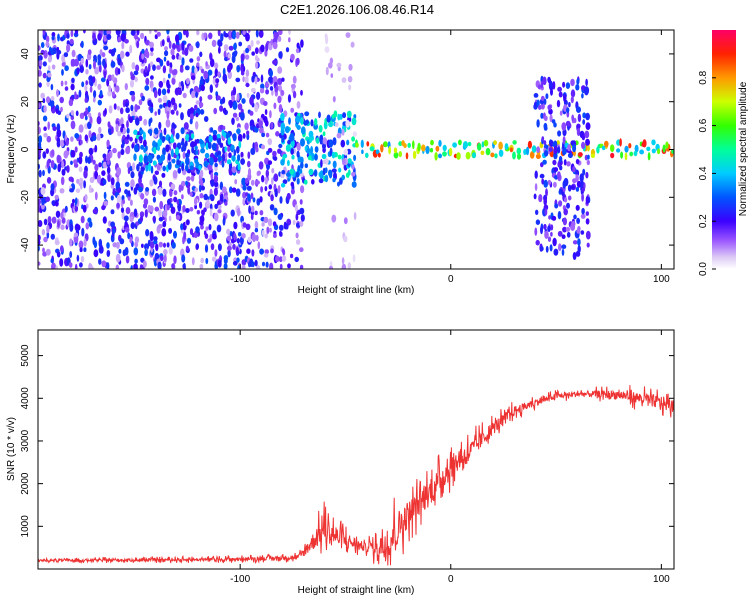 This screenshot has width=750, height=600. Describe the element at coordinates (25, 102) in the screenshot. I see `y-tick-label: 20` at that location.